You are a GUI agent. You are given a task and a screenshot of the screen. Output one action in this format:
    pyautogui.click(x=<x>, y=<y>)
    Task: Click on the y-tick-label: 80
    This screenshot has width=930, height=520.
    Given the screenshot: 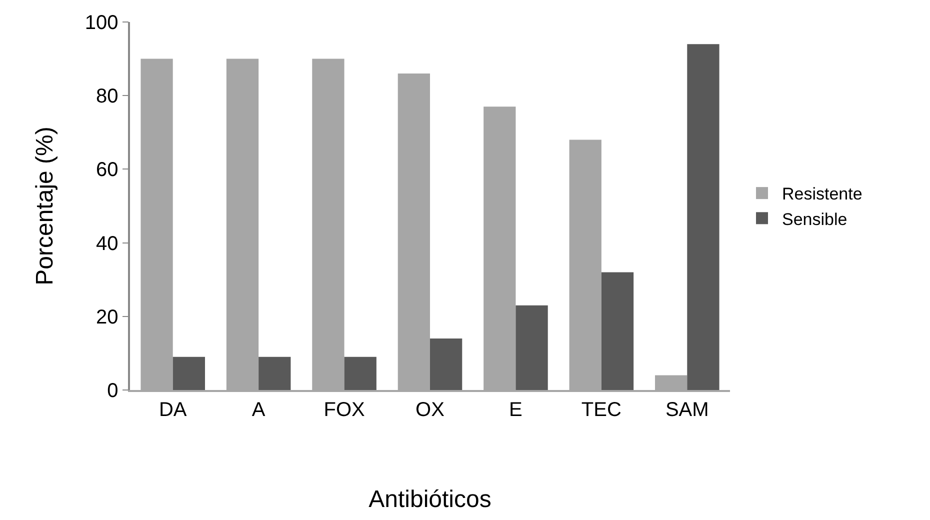 What is the action you would take?
    pyautogui.click(x=107, y=97)
    